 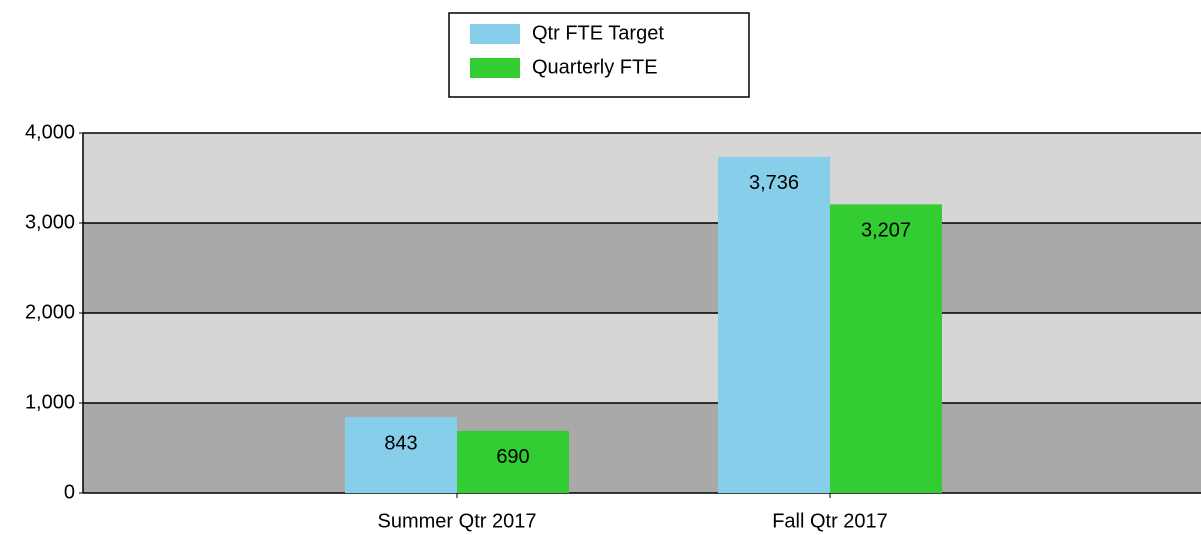 What do you see at coordinates (400, 443) in the screenshot?
I see `value-label: 843` at bounding box center [400, 443].